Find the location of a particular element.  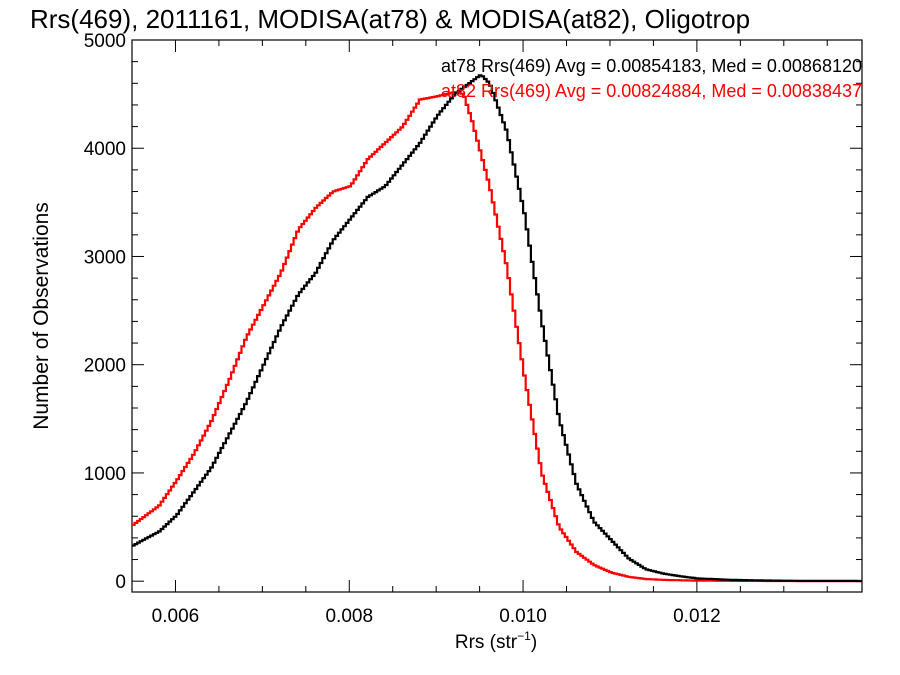

y-tick-label: 5000 is located at coordinates (105, 41).